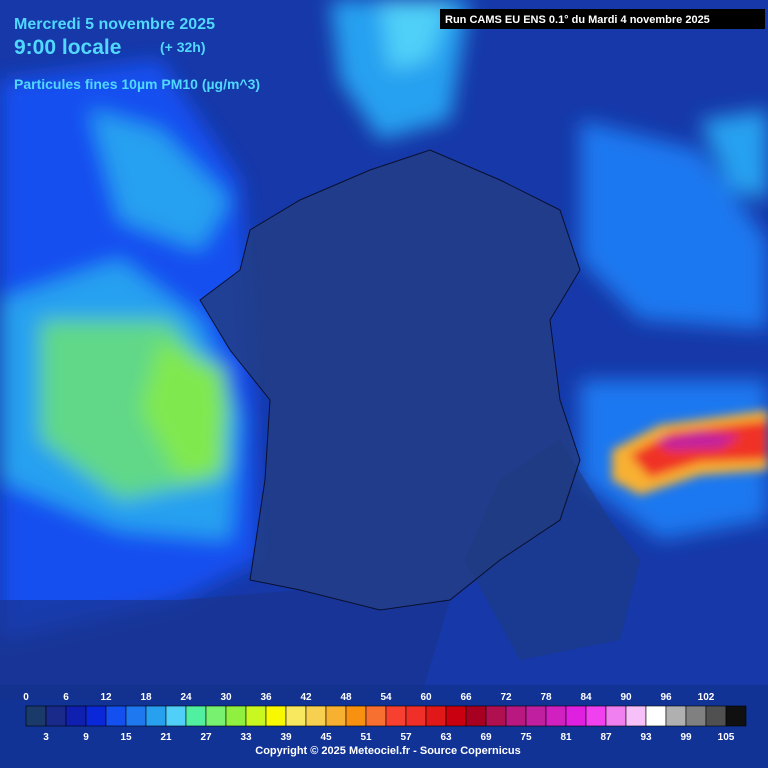 This screenshot has height=768, width=768. I want to click on legend-label: 81, so click(566, 737).